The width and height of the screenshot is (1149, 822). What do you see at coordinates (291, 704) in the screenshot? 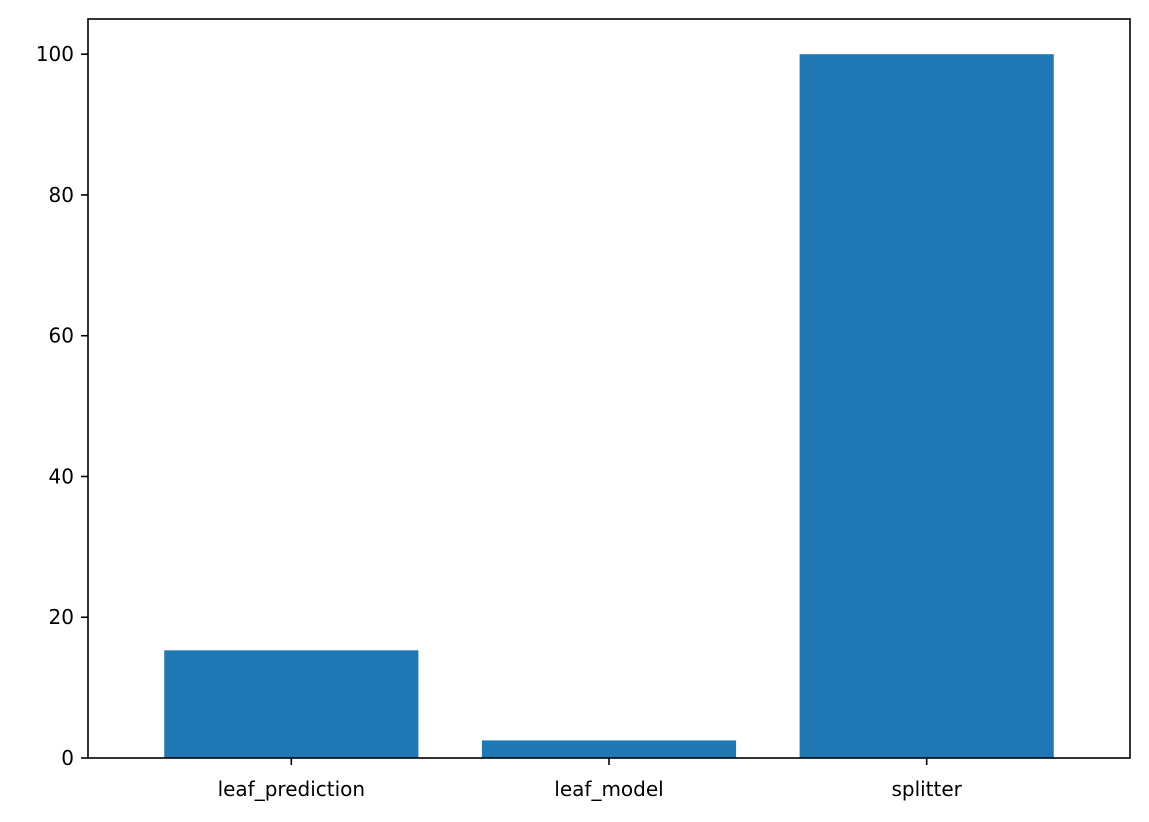
I see `bar-leaf-prediction` at bounding box center [291, 704].